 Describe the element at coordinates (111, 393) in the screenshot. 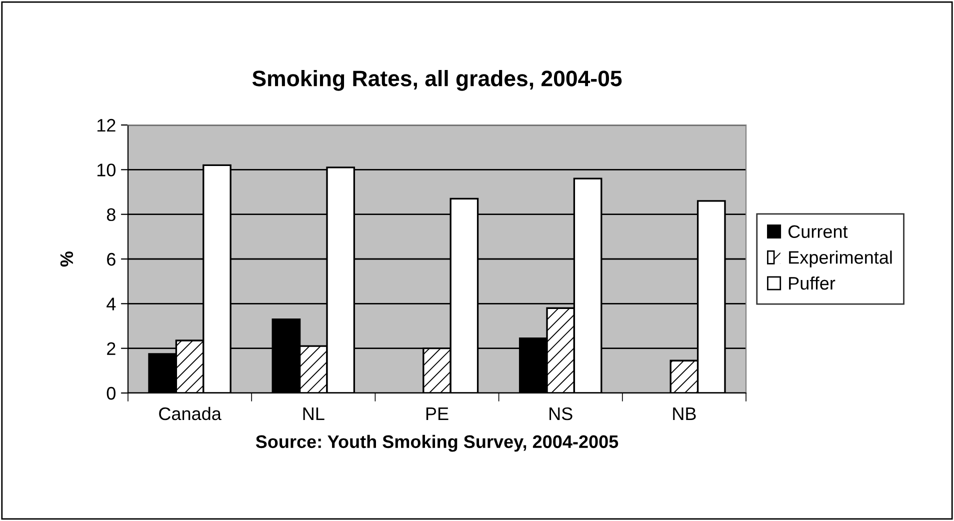

I see `y-tick-label: 0` at that location.